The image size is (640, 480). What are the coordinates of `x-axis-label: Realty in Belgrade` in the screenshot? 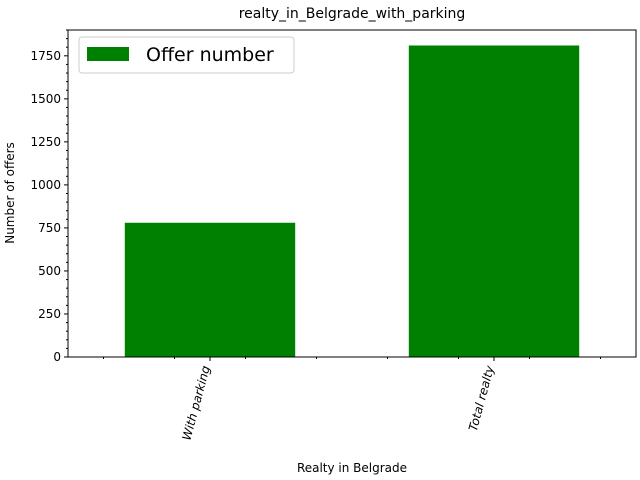 It's located at (352, 468).